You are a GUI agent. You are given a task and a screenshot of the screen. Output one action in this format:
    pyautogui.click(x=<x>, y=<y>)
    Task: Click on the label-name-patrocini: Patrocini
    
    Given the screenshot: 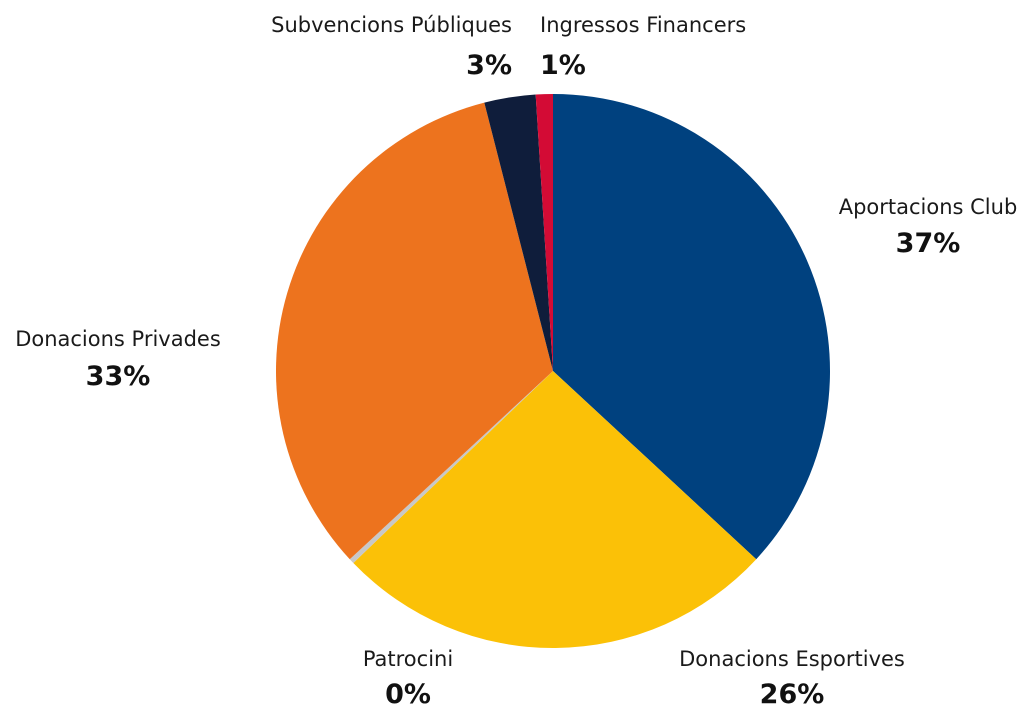 What is the action you would take?
    pyautogui.click(x=408, y=659)
    